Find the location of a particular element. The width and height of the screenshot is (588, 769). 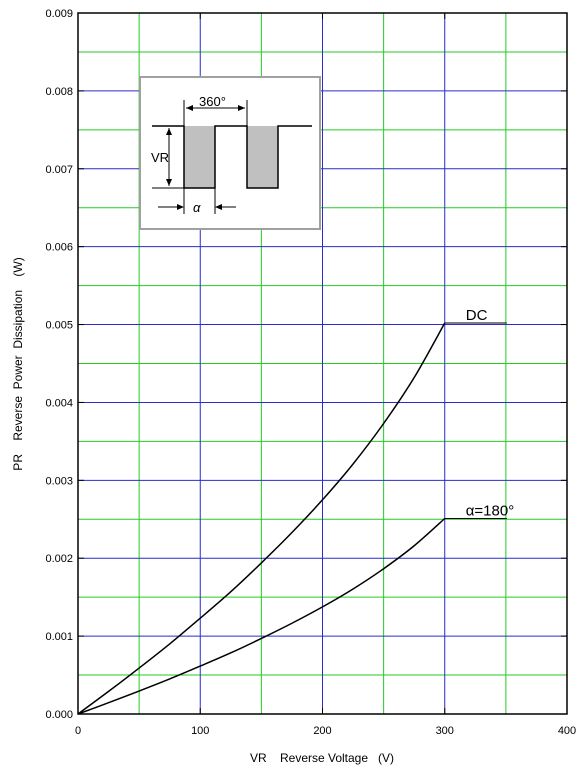

y-tick-label: 0.008 is located at coordinates (59, 92).